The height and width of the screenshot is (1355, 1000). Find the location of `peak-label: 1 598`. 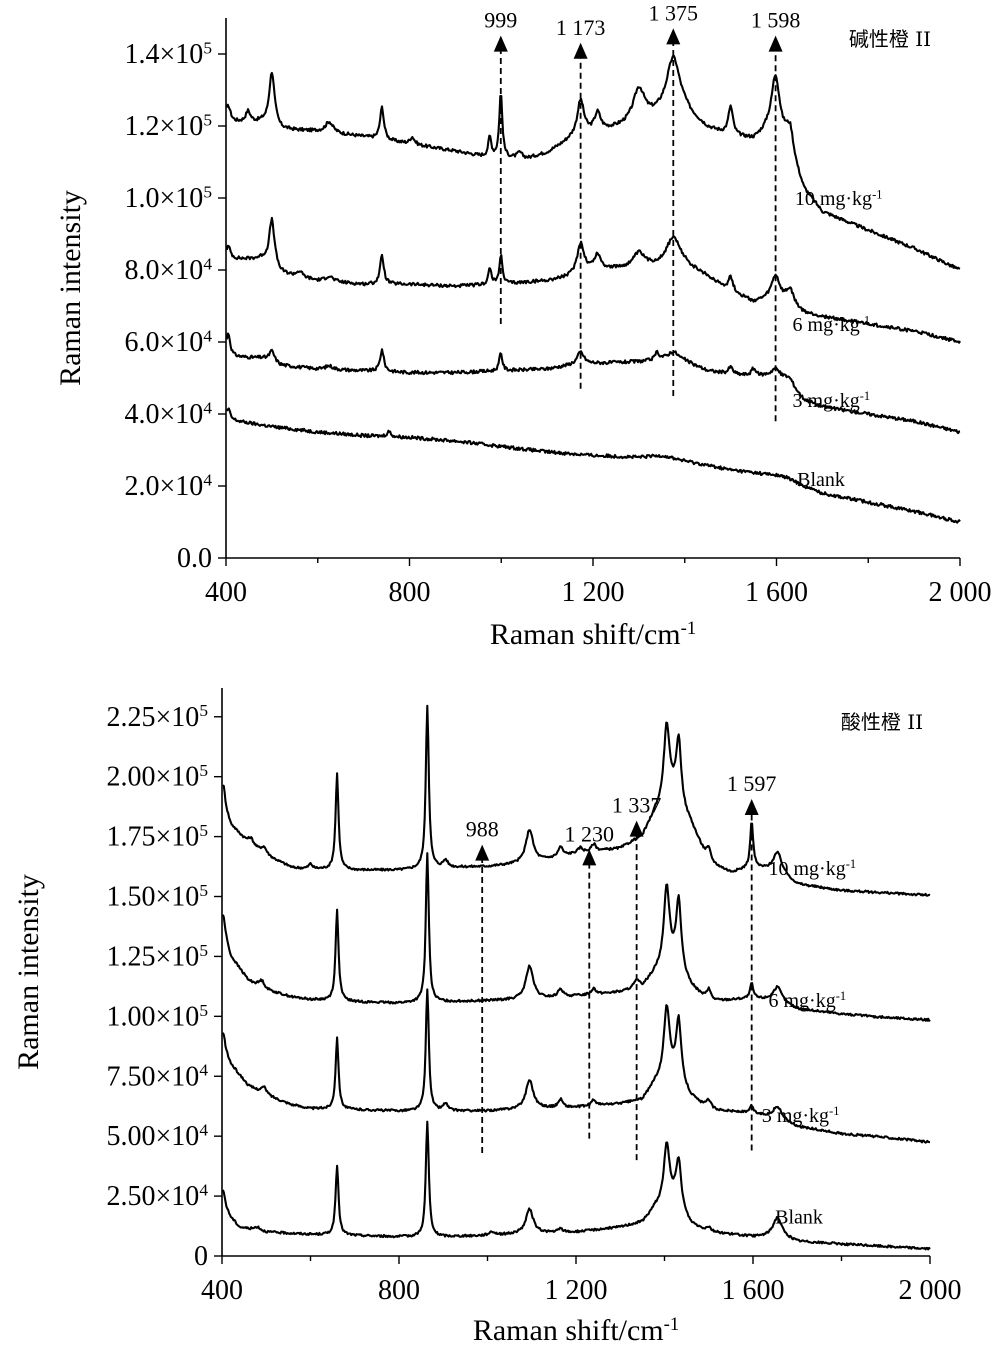

peak-label: 1 598 is located at coordinates (776, 20).